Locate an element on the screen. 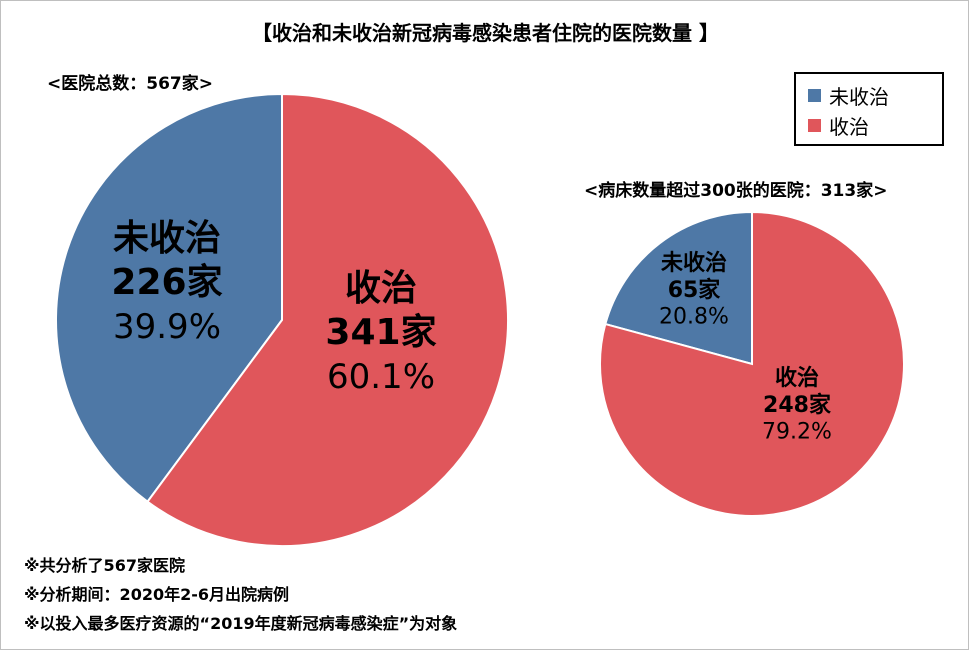 The width and height of the screenshot is (971, 652). pie2-uncontained-percent-label: 20.8% is located at coordinates (694, 317).